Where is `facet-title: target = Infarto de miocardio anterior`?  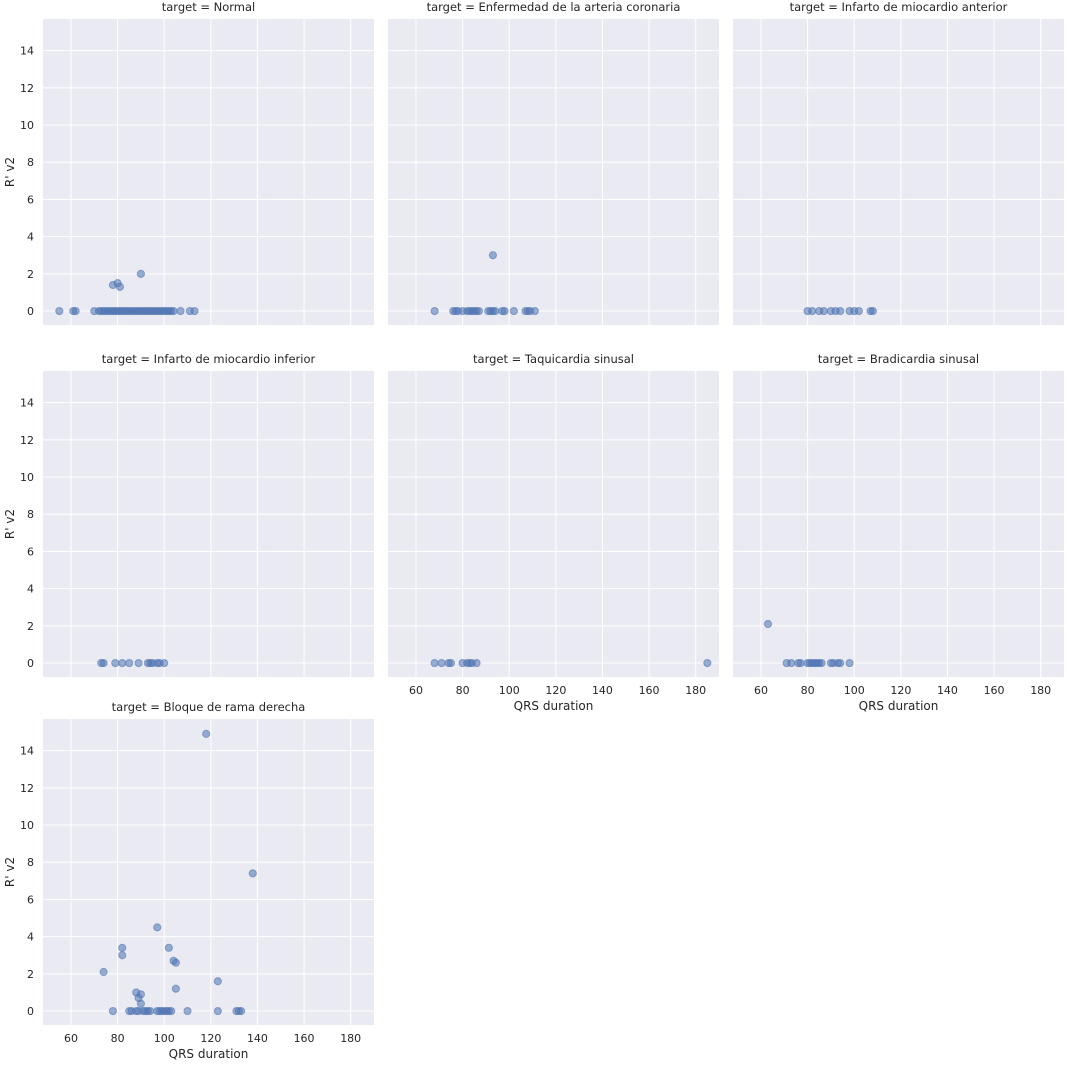 facet-title: target = Infarto de miocardio anterior is located at coordinates (899, 7).